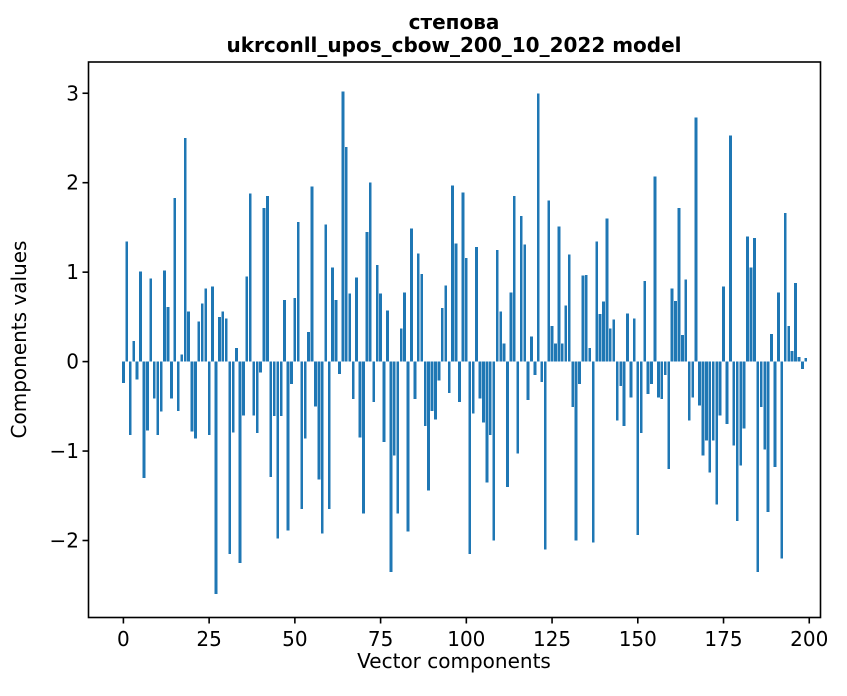  I want to click on y-tick-label: 0, so click(72, 362).